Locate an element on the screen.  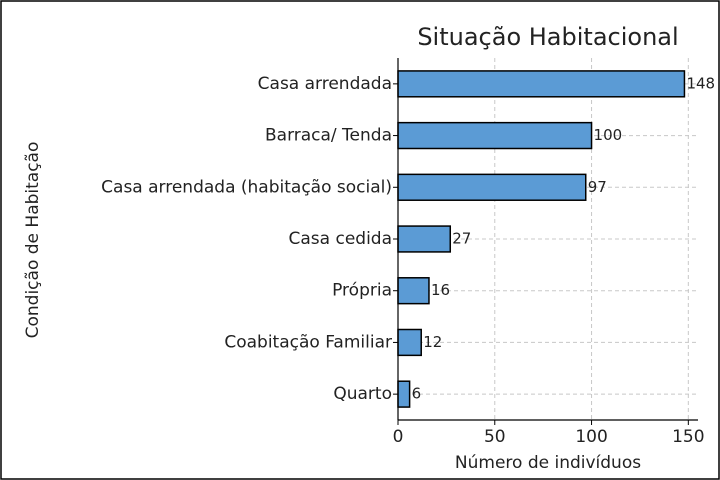
value-label: 27 is located at coordinates (461, 239).